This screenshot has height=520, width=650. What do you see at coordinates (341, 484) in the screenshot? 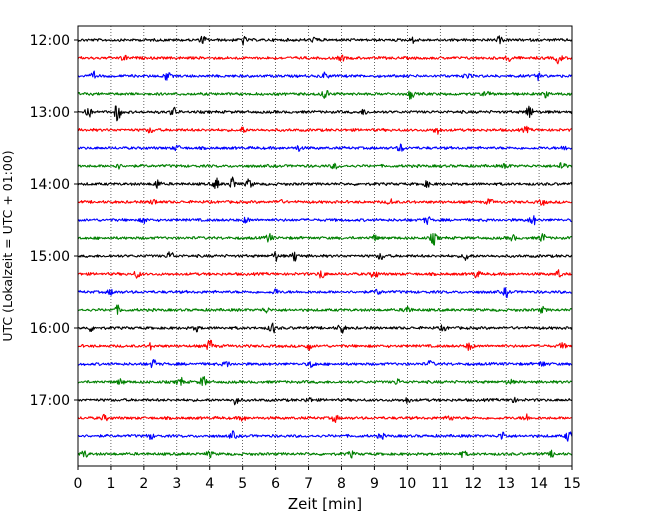
I see `x-tick-label: 8` at bounding box center [341, 484].